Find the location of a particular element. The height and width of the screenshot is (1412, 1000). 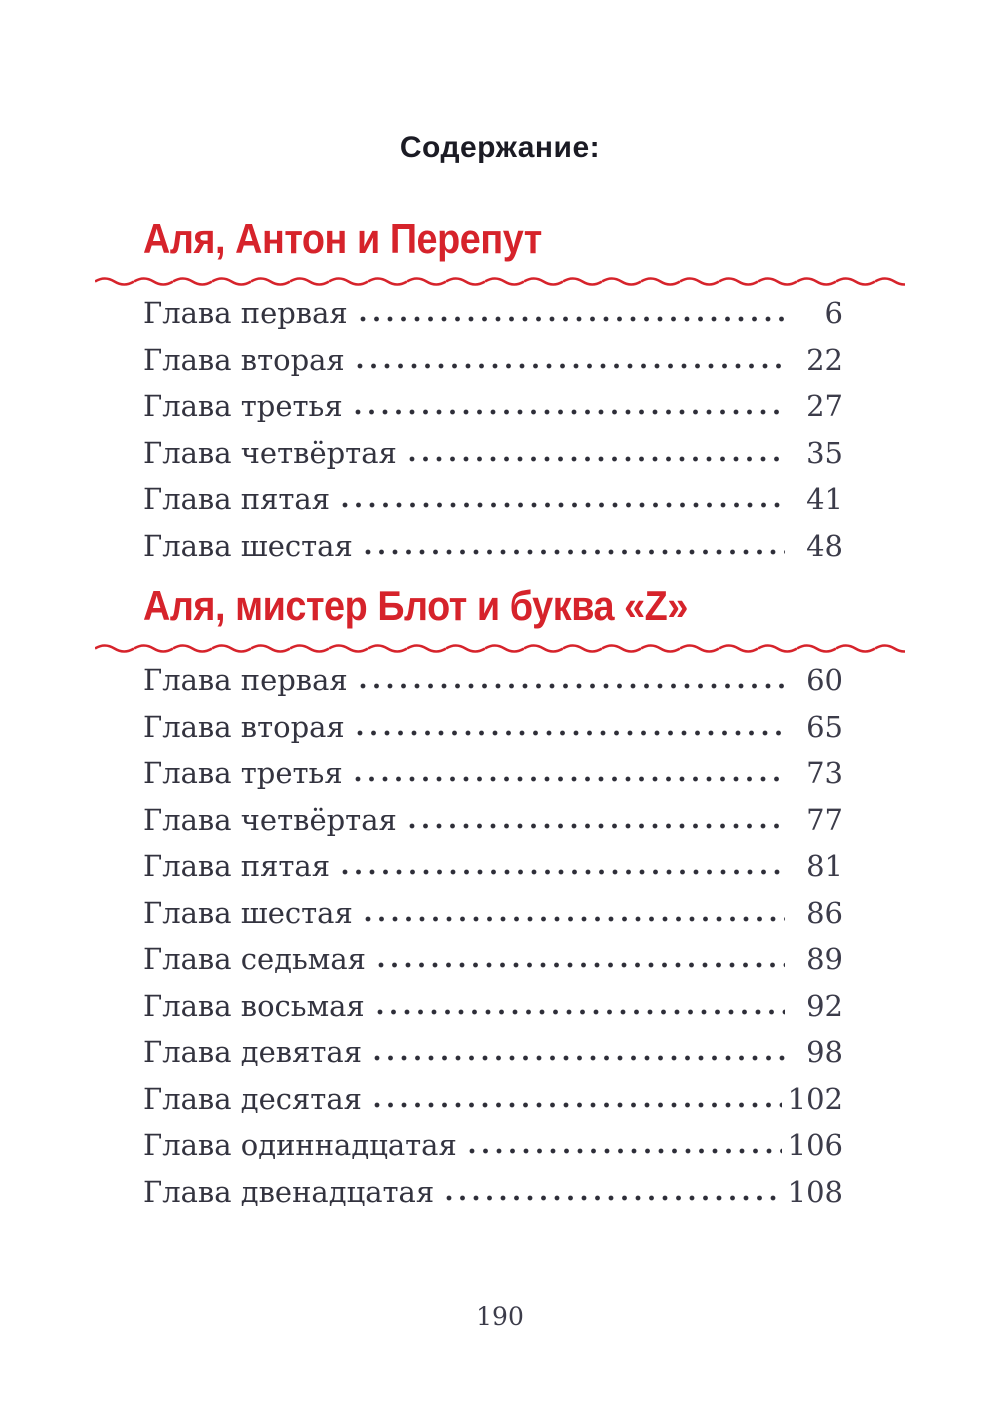

toc-row: Глава четвёртая 35 is located at coordinates (493, 453).